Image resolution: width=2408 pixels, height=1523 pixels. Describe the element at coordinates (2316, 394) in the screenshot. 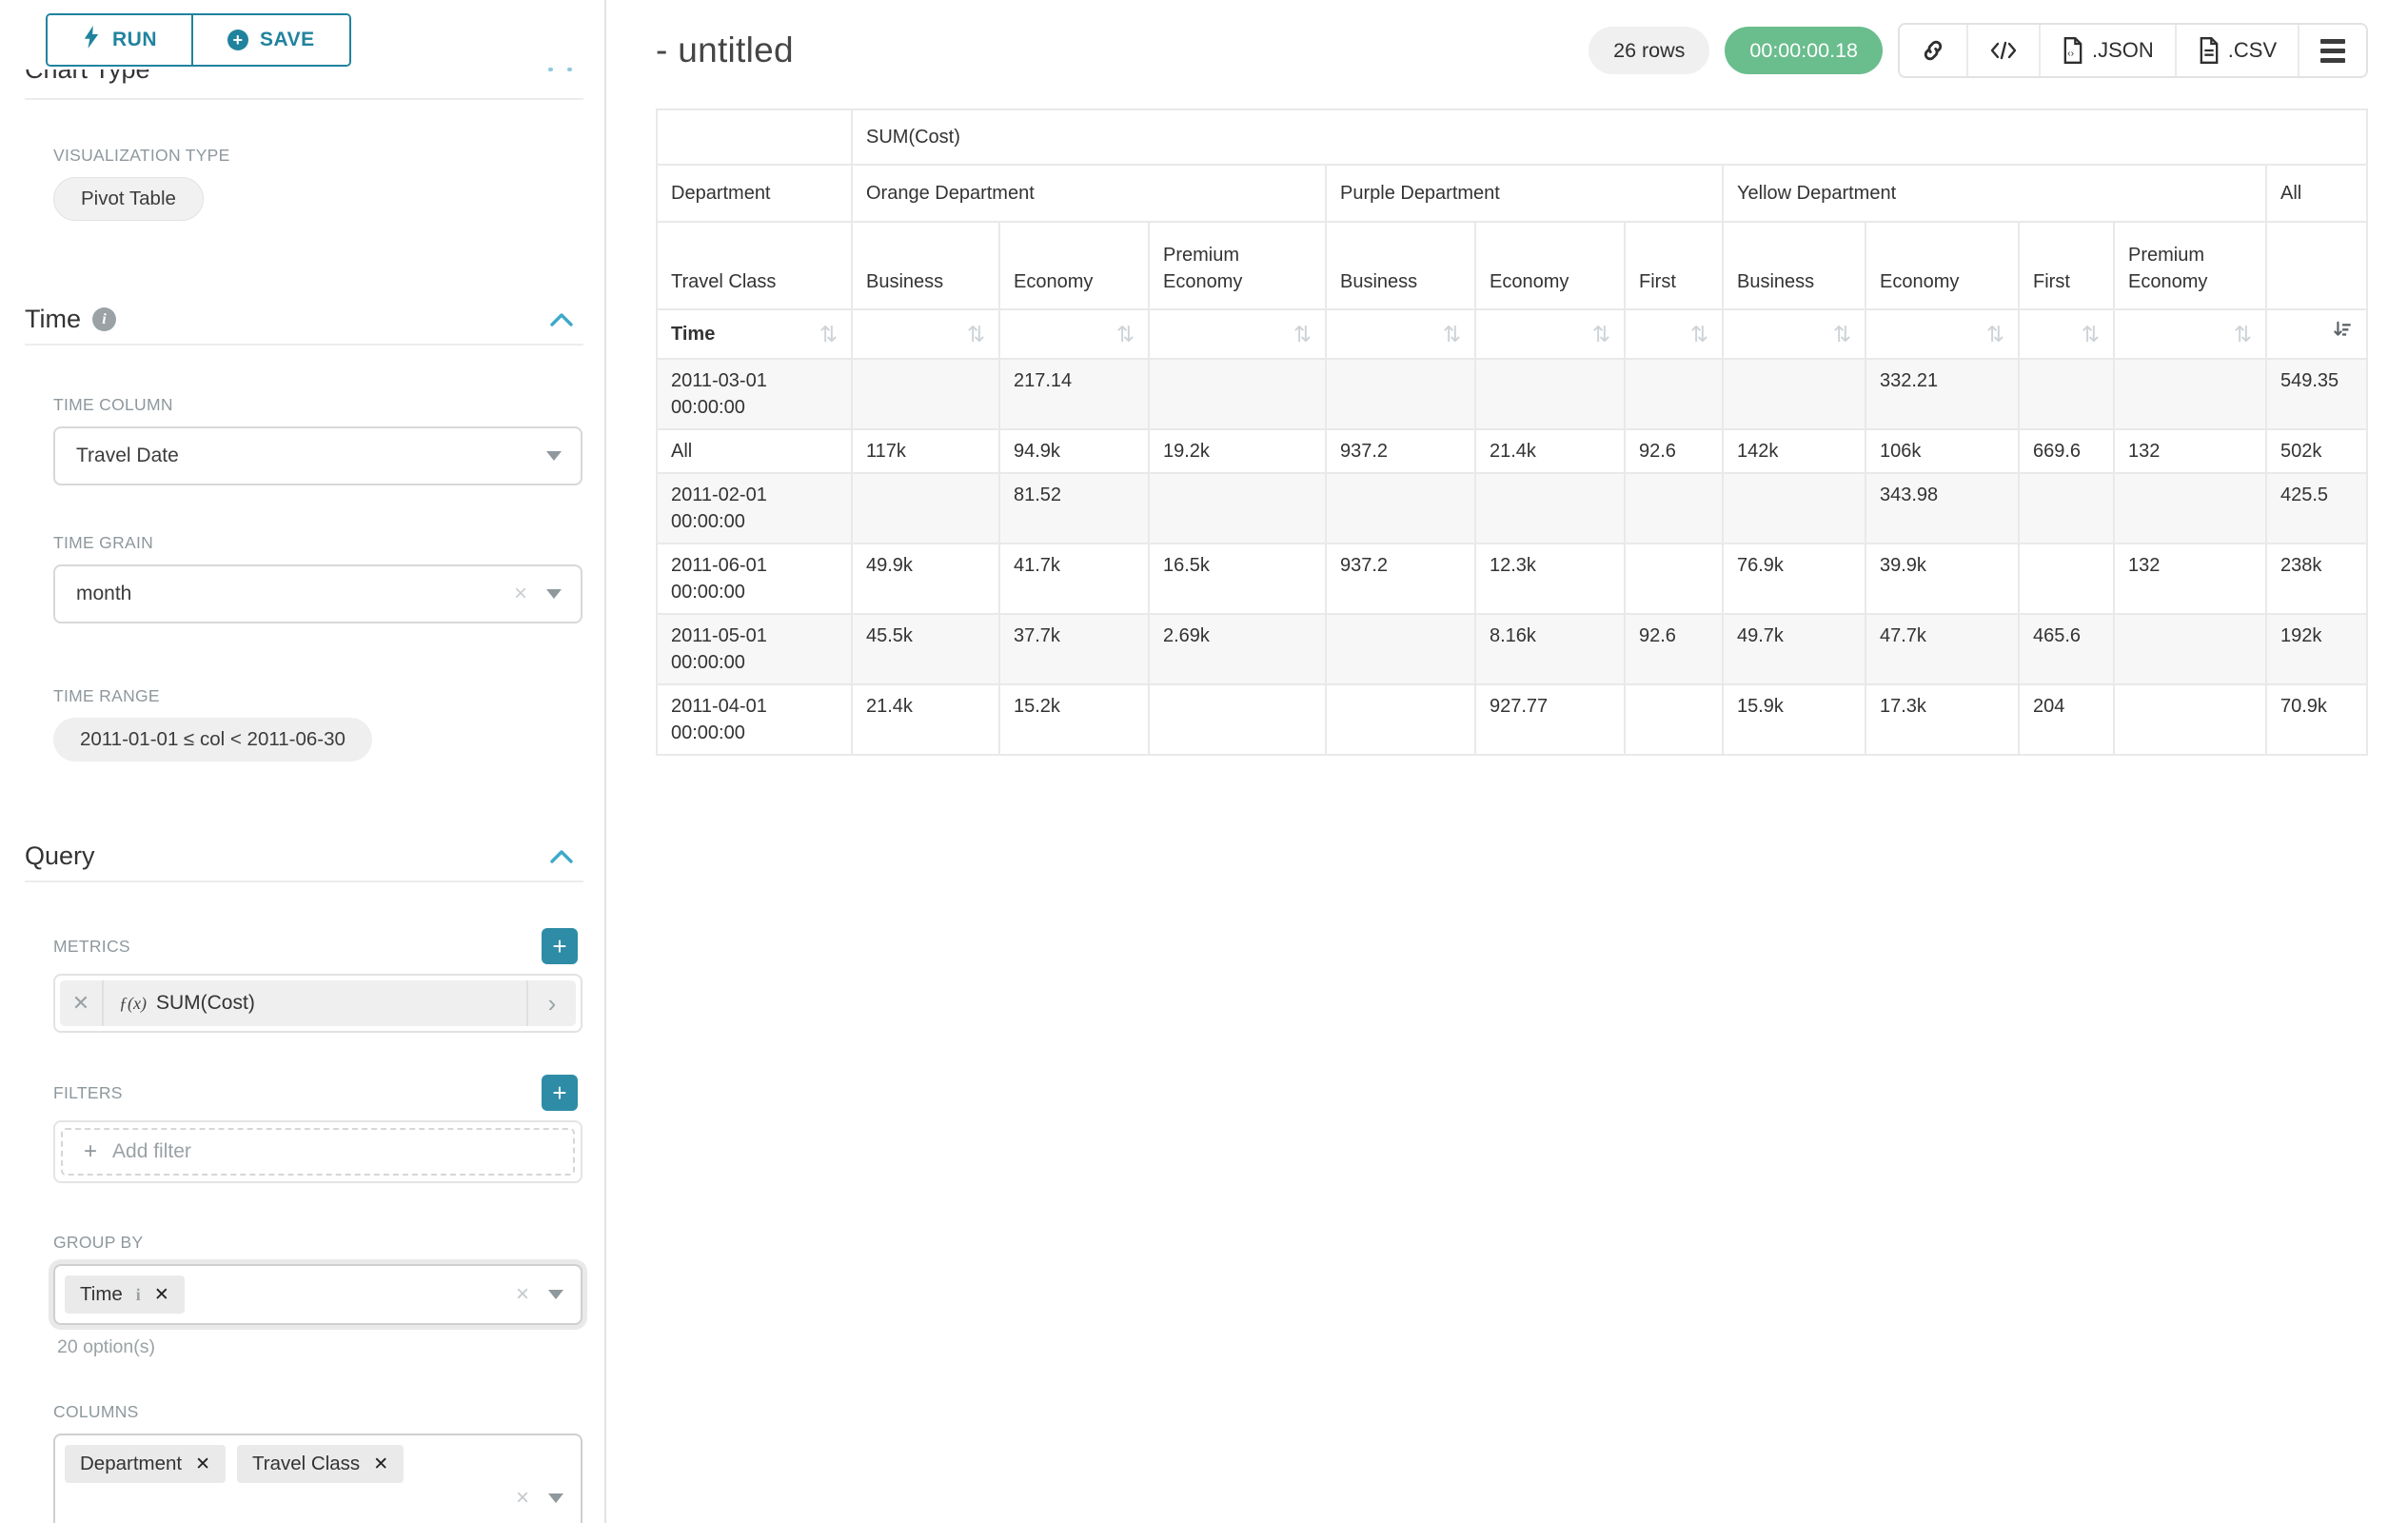

I see `data-cell: 549.35` at that location.